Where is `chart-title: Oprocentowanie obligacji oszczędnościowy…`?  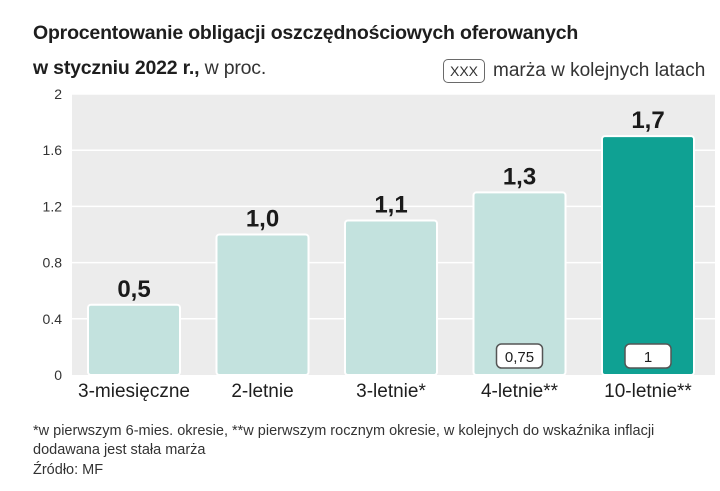
chart-title: Oprocentowanie obligacji oszczędnościowy… is located at coordinates (306, 33).